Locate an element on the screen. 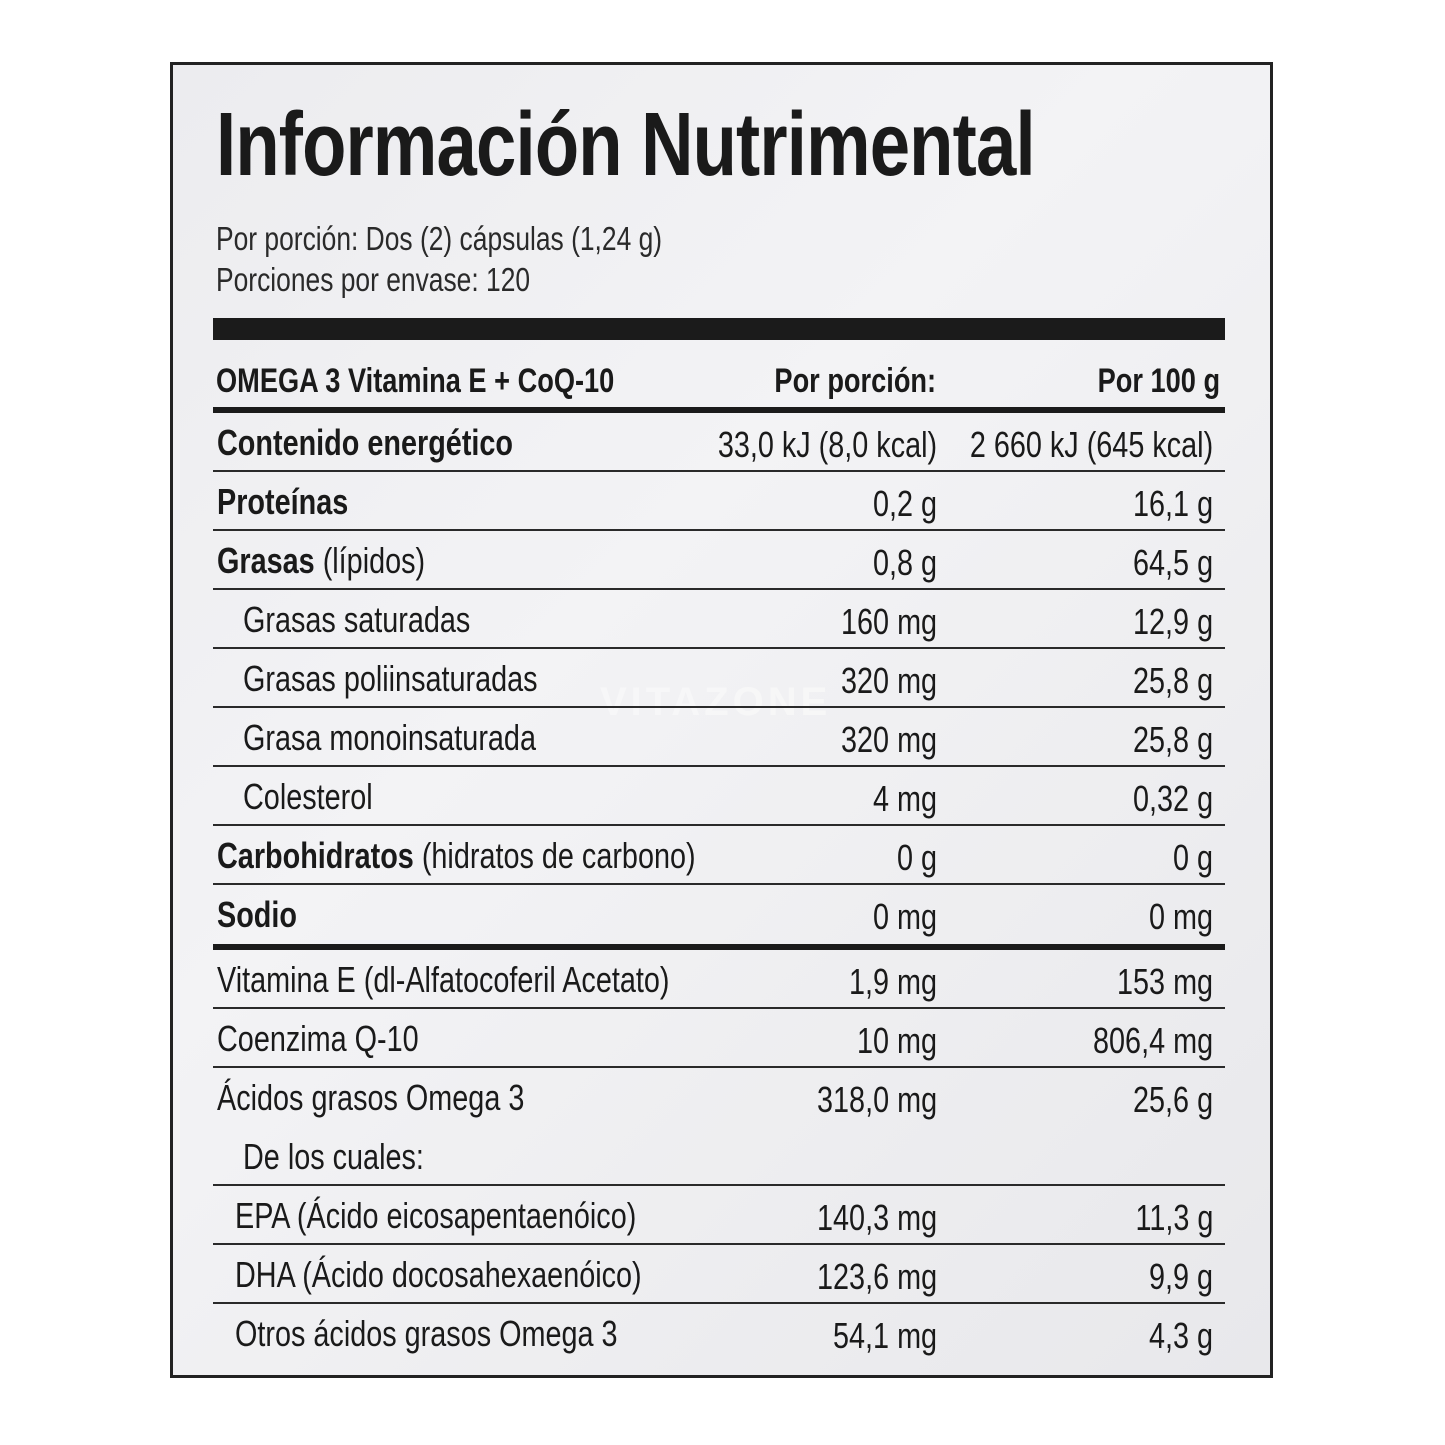  nutrient-label: Coenzima Q-10 is located at coordinates (343, 1039).